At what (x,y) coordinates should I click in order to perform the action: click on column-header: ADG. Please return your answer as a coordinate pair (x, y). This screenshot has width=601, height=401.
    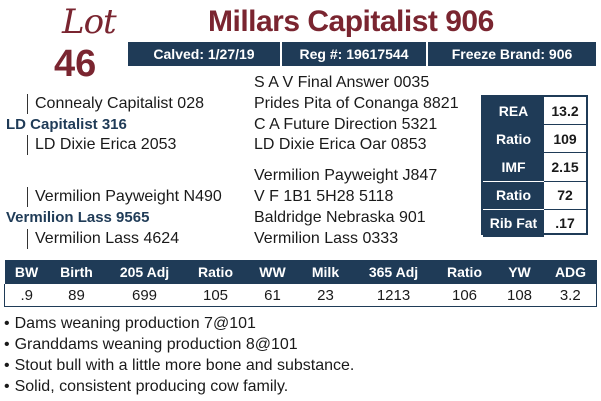
    Looking at the image, I should click on (570, 272).